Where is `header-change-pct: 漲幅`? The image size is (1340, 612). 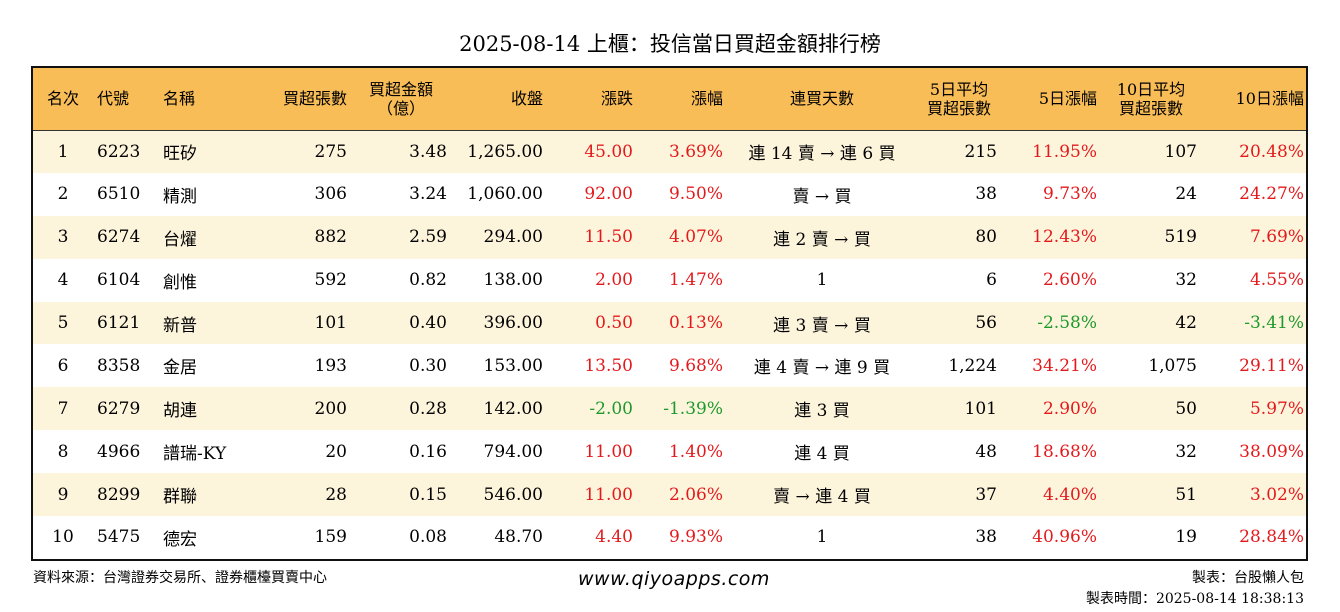 header-change-pct: 漲幅 is located at coordinates (682, 99).